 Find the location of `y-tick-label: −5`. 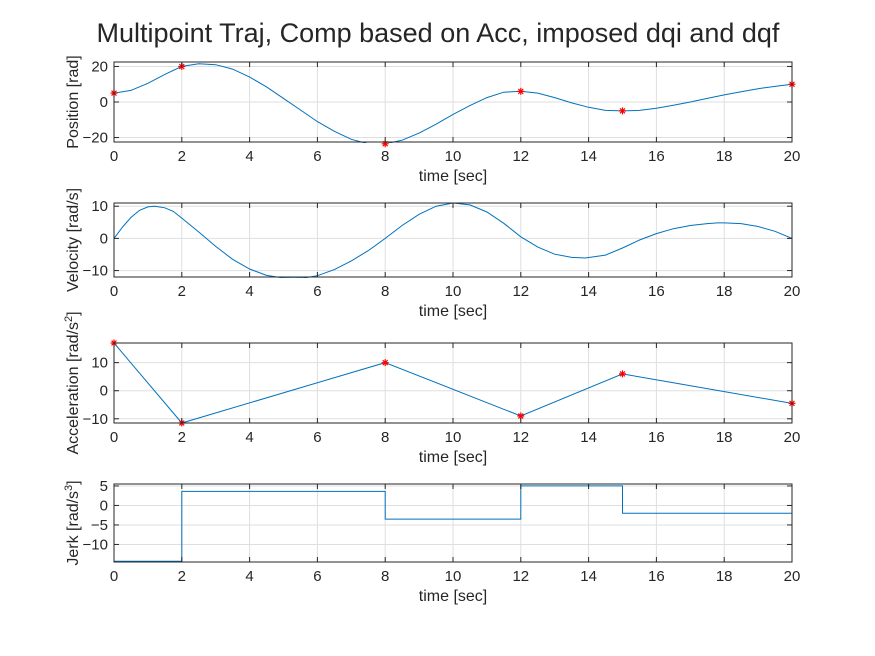

y-tick-label: −5 is located at coordinates (99, 525).